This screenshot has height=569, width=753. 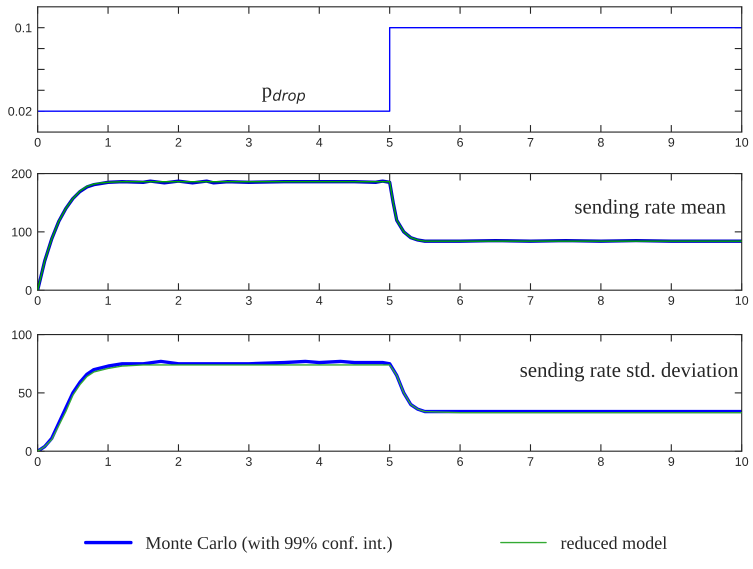 What do you see at coordinates (650, 208) in the screenshot?
I see `annotation: sending rate mean` at bounding box center [650, 208].